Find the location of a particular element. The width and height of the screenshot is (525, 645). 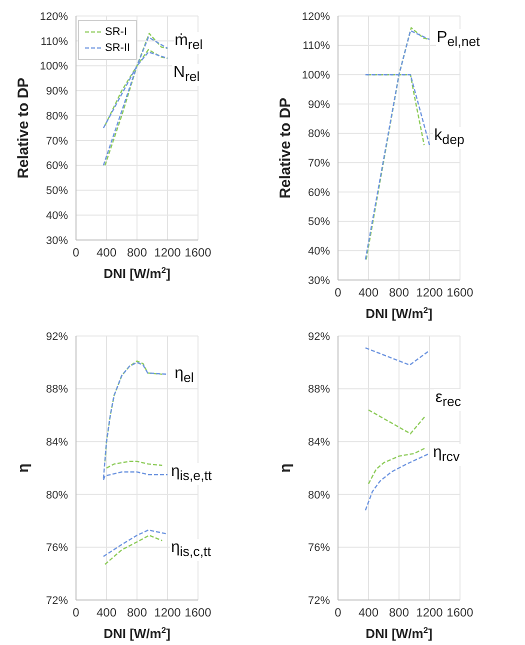

legend-label: SR-I is located at coordinates (116, 32).